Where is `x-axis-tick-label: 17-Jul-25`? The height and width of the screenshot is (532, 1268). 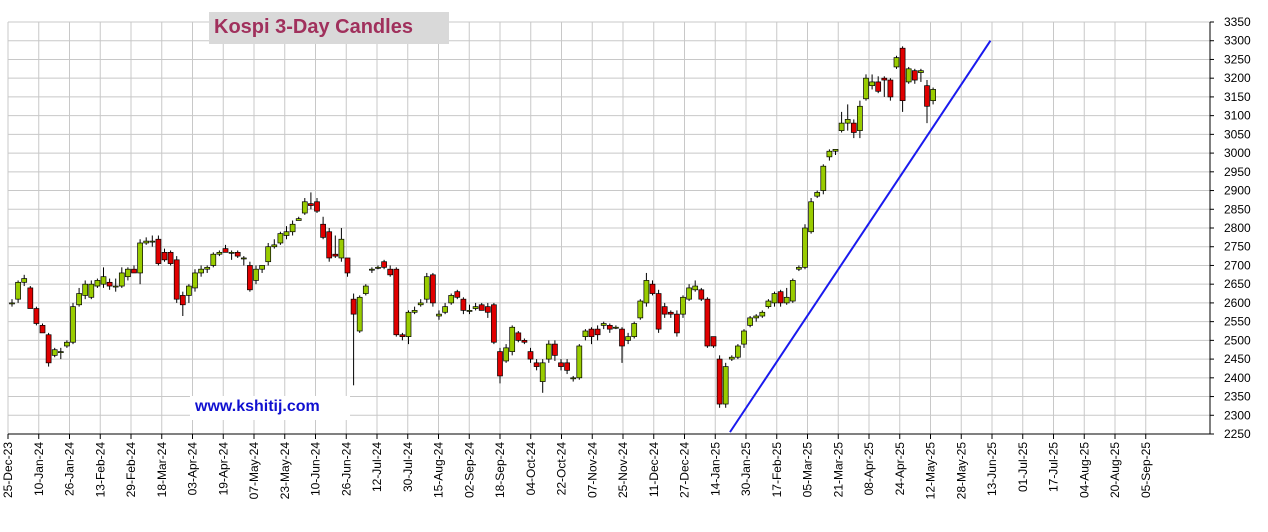
x-axis-tick-label: 17-Jul-25 is located at coordinates (1054, 467).